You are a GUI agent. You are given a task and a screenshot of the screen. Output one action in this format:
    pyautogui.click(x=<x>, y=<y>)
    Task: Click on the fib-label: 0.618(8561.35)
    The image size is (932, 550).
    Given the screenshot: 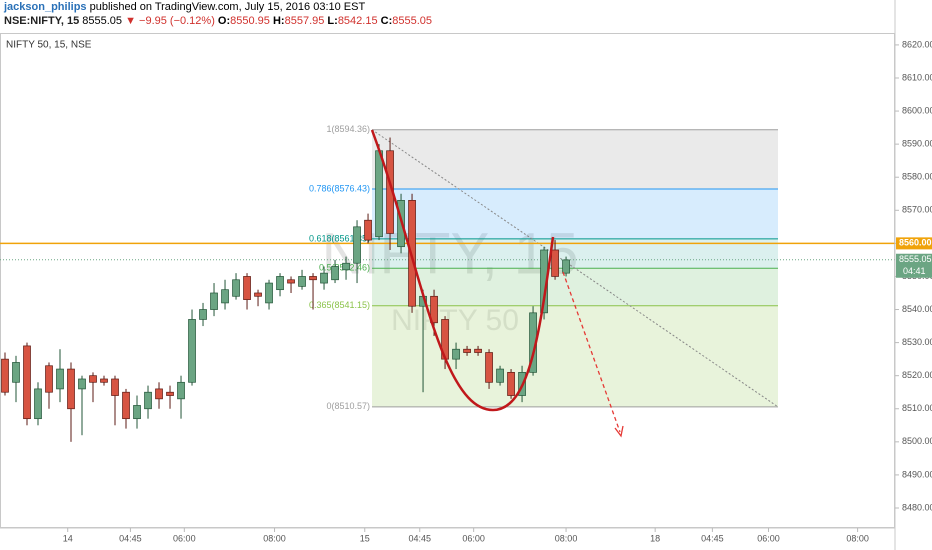 What is the action you would take?
    pyautogui.click(x=339, y=238)
    